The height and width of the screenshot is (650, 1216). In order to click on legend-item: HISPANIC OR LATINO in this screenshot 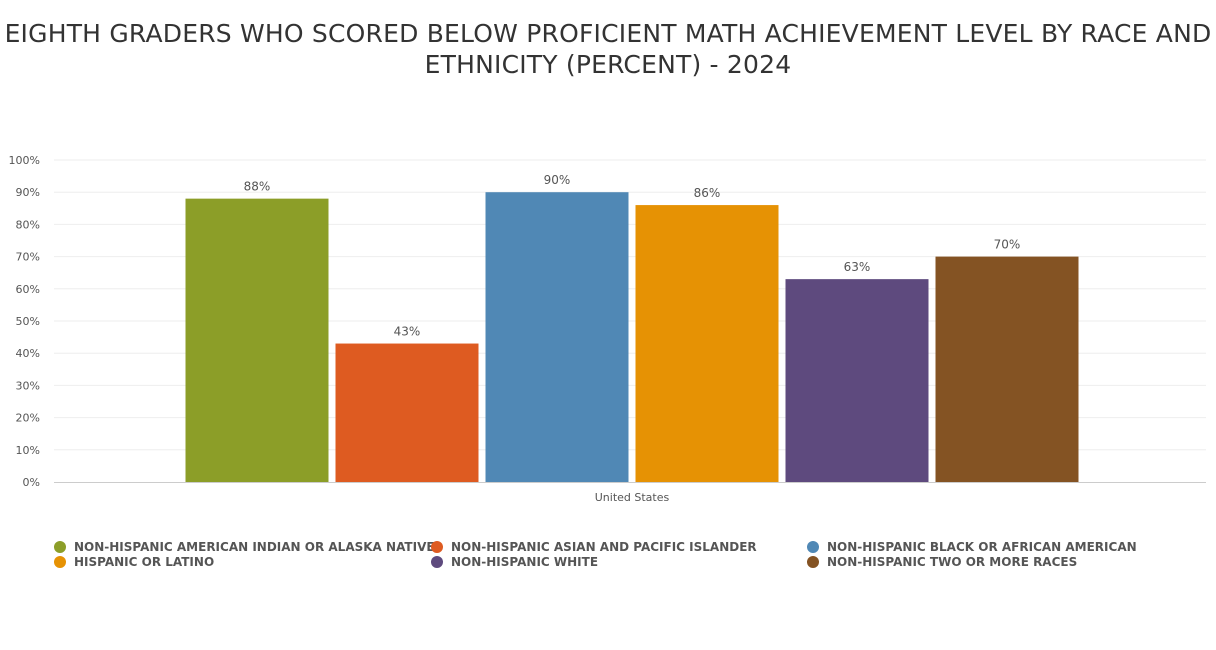, I will do `click(134, 562)`.